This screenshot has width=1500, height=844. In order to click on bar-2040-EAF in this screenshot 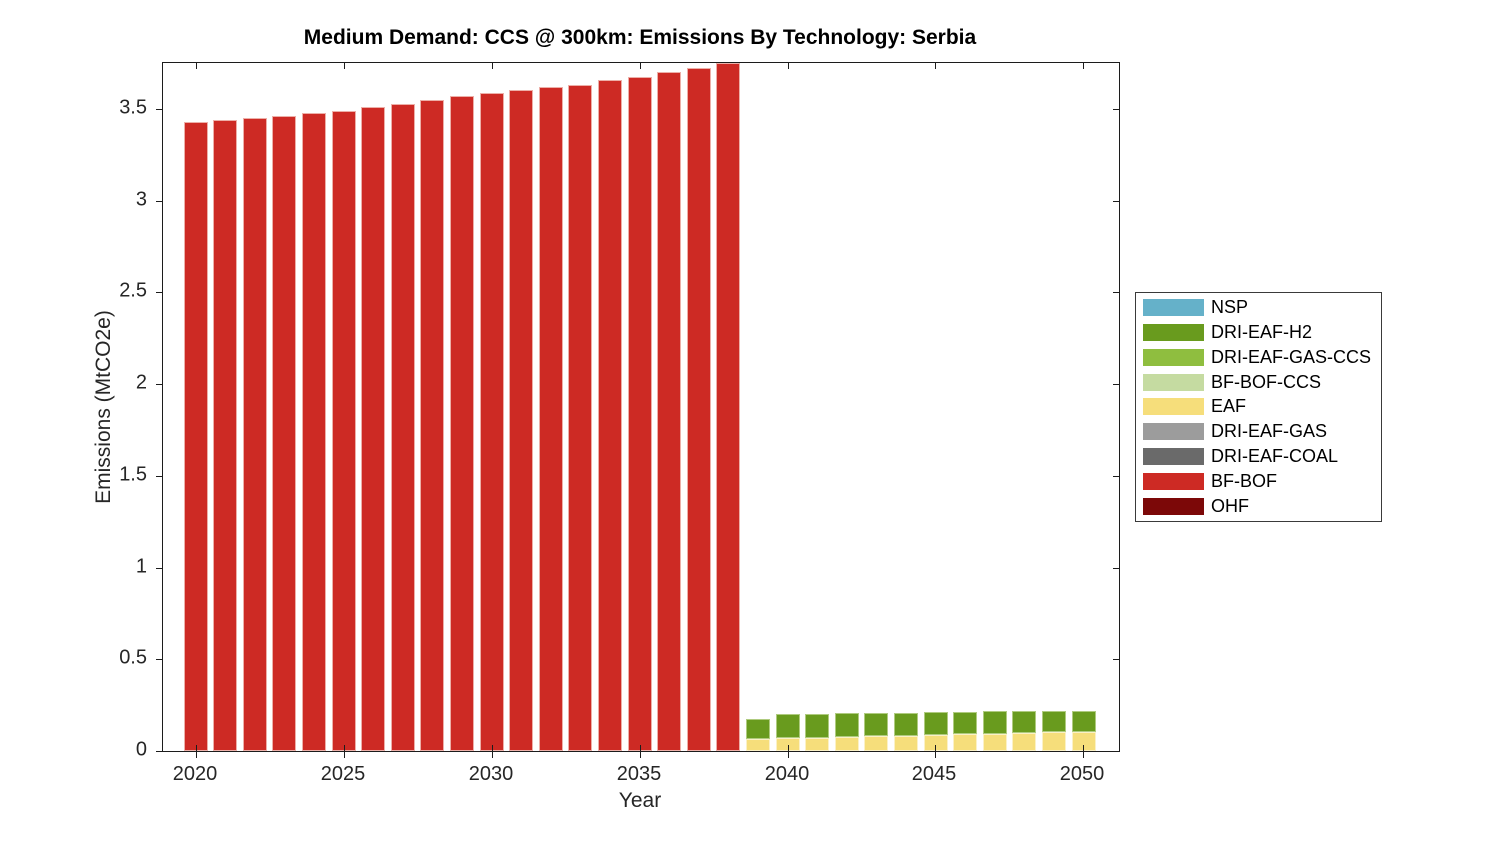, I will do `click(787, 744)`.